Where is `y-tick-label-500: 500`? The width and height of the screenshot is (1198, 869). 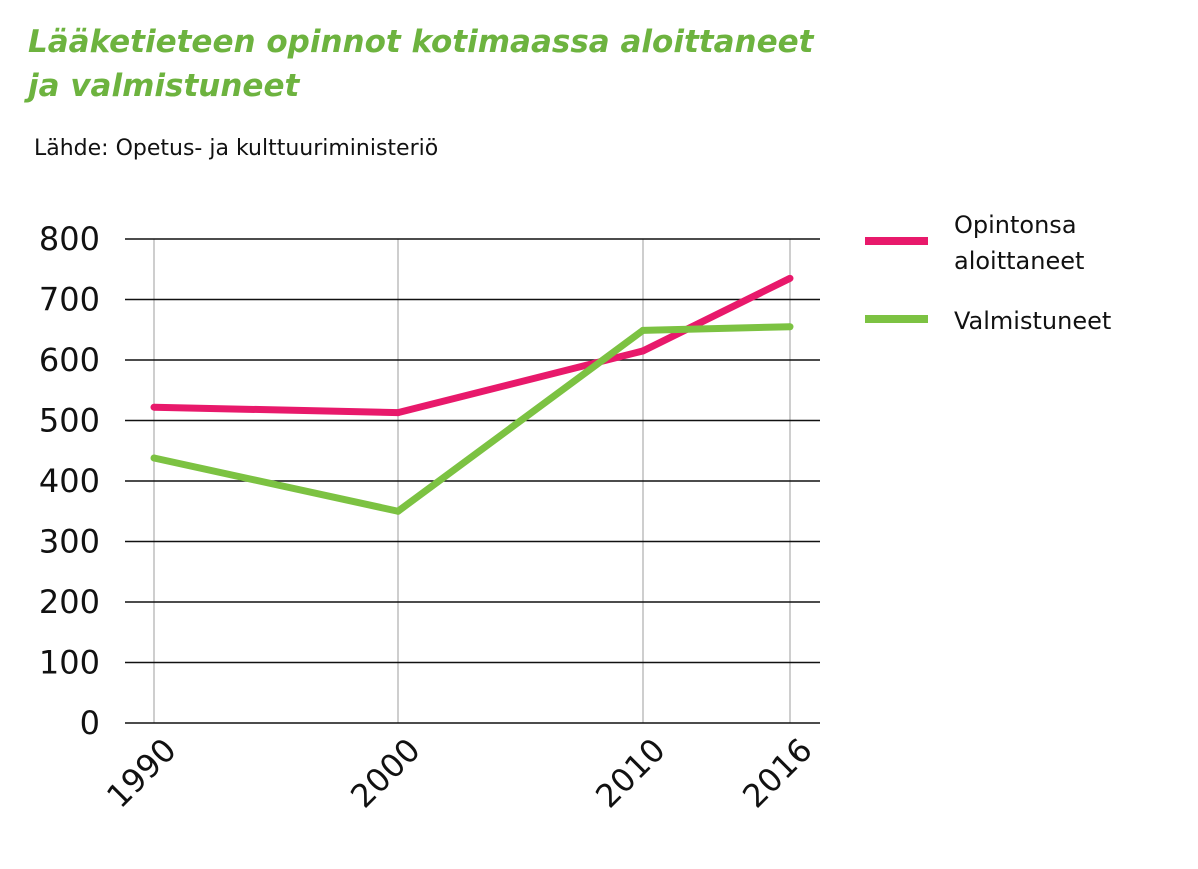 y-tick-label-500: 500 is located at coordinates (69, 421).